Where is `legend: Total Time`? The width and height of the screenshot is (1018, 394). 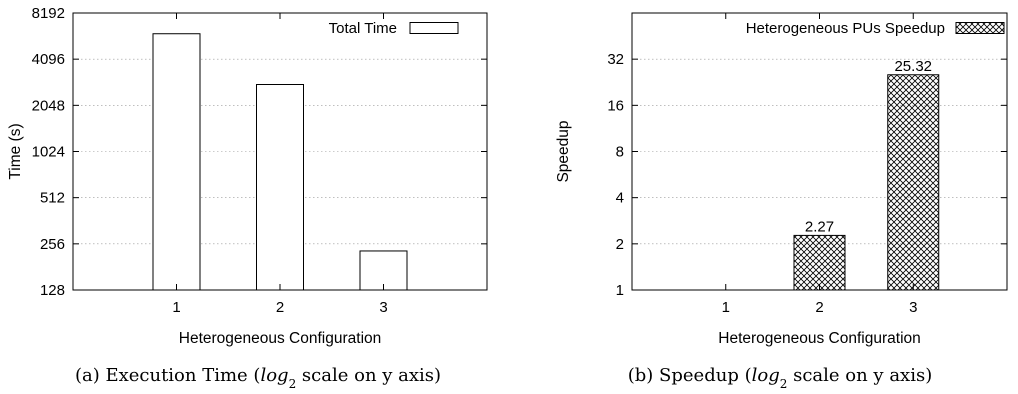 legend: Total Time is located at coordinates (394, 28).